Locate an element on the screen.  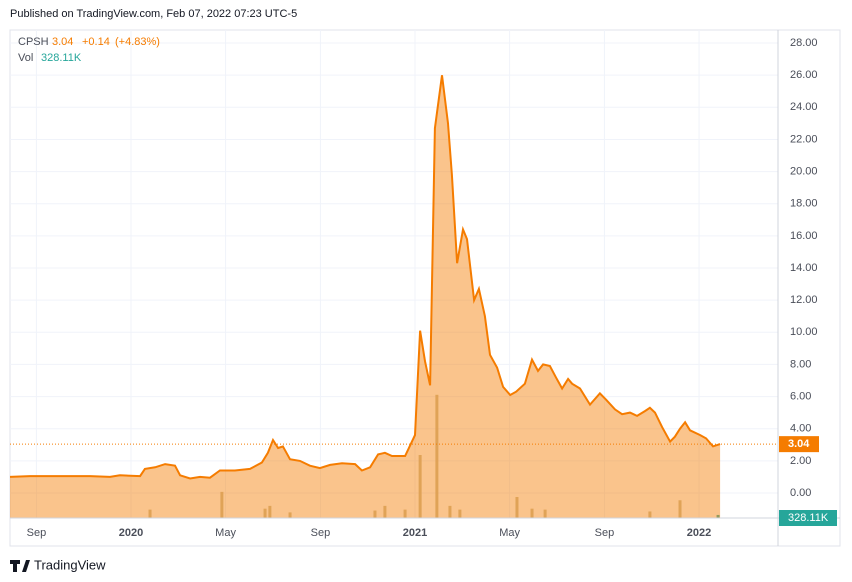
legend: CPSH 3.04 +0.14 (+4.83%) Vol 328.11K is located at coordinates (89, 50).